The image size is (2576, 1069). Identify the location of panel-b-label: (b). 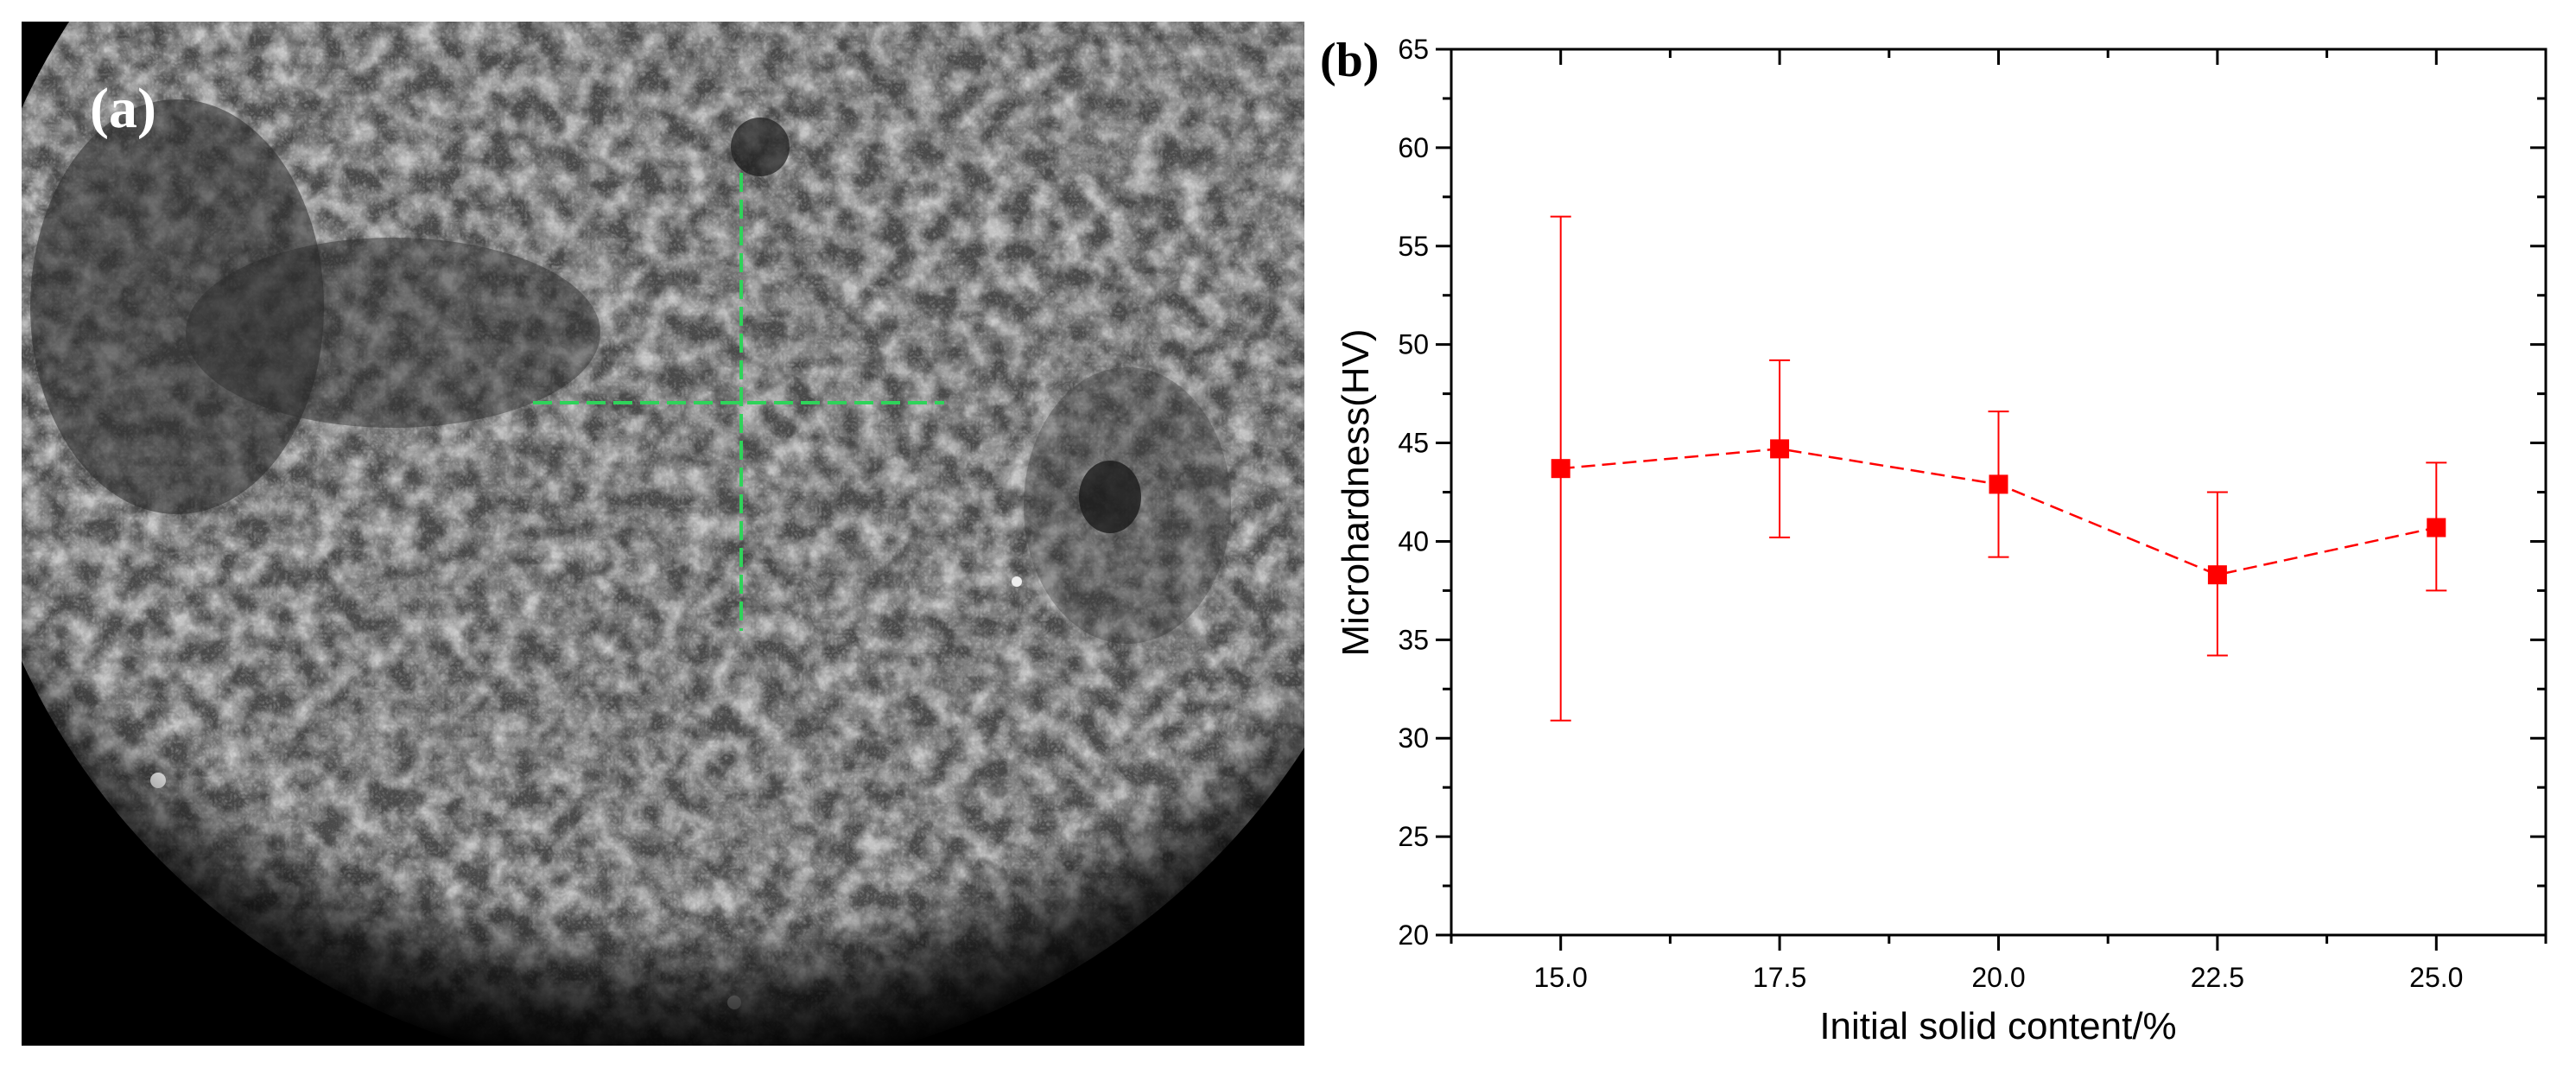
(1350, 60).